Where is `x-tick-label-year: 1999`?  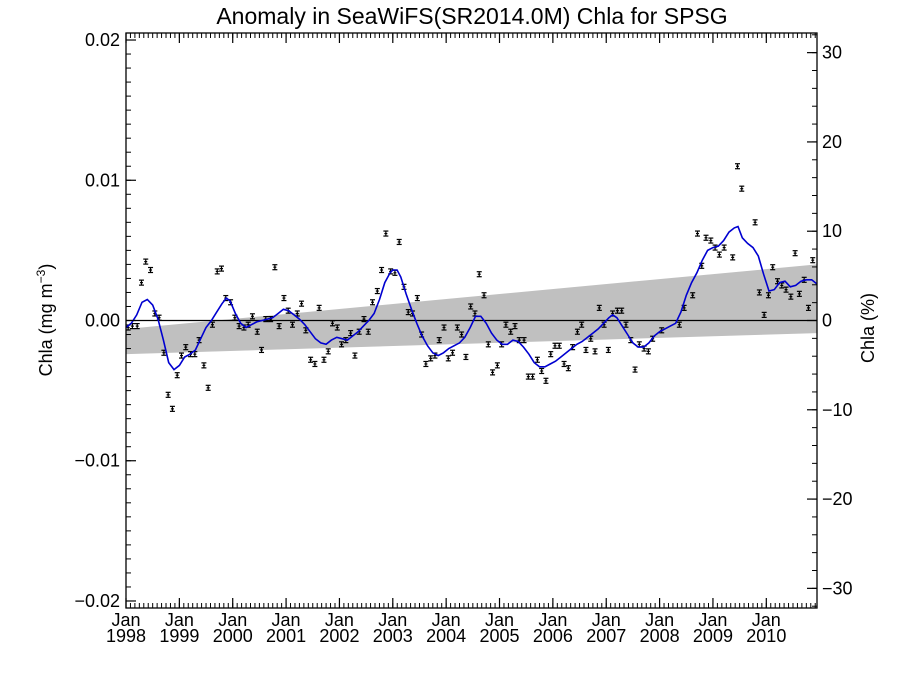 x-tick-label-year: 1999 is located at coordinates (179, 636).